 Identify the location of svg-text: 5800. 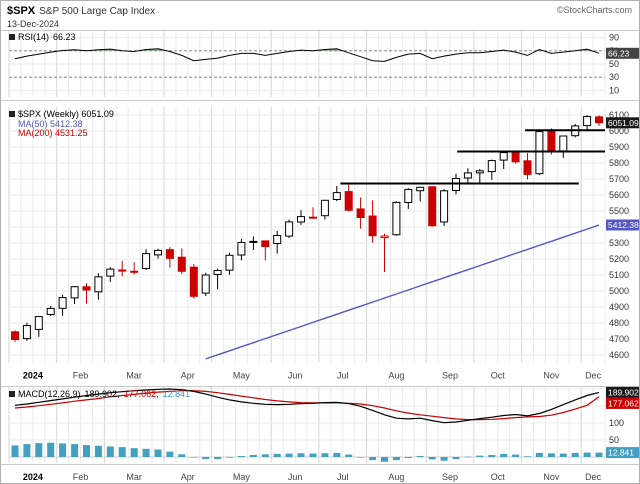
(619, 163).